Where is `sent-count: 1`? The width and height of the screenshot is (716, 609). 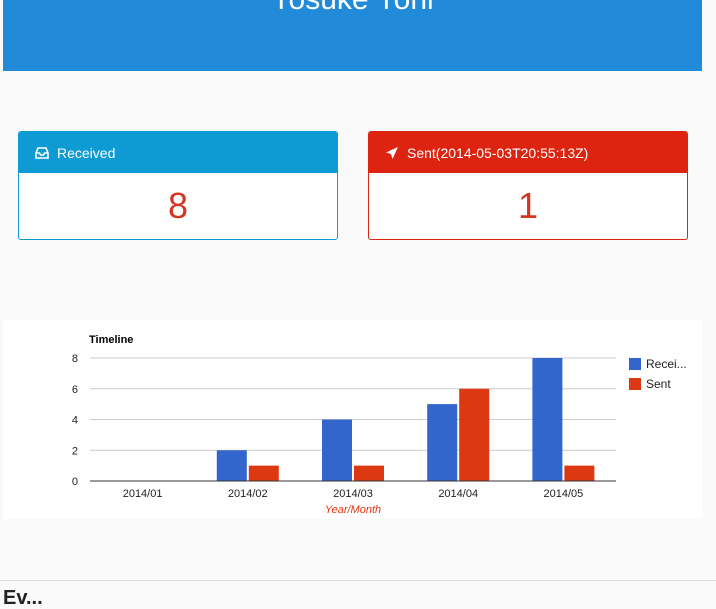 sent-count: 1 is located at coordinates (528, 205).